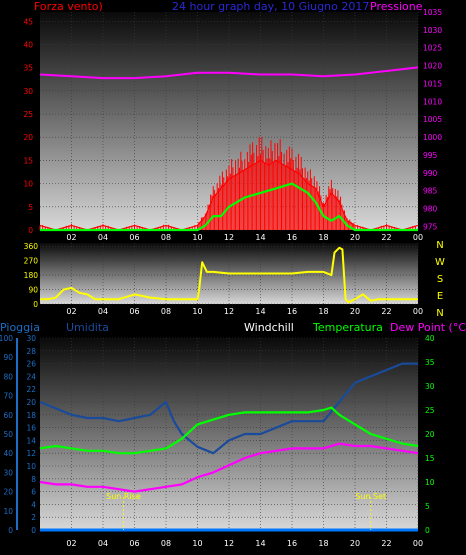  What do you see at coordinates (30, 207) in the screenshot?
I see `wind-y-tick-label: 5` at bounding box center [30, 207].